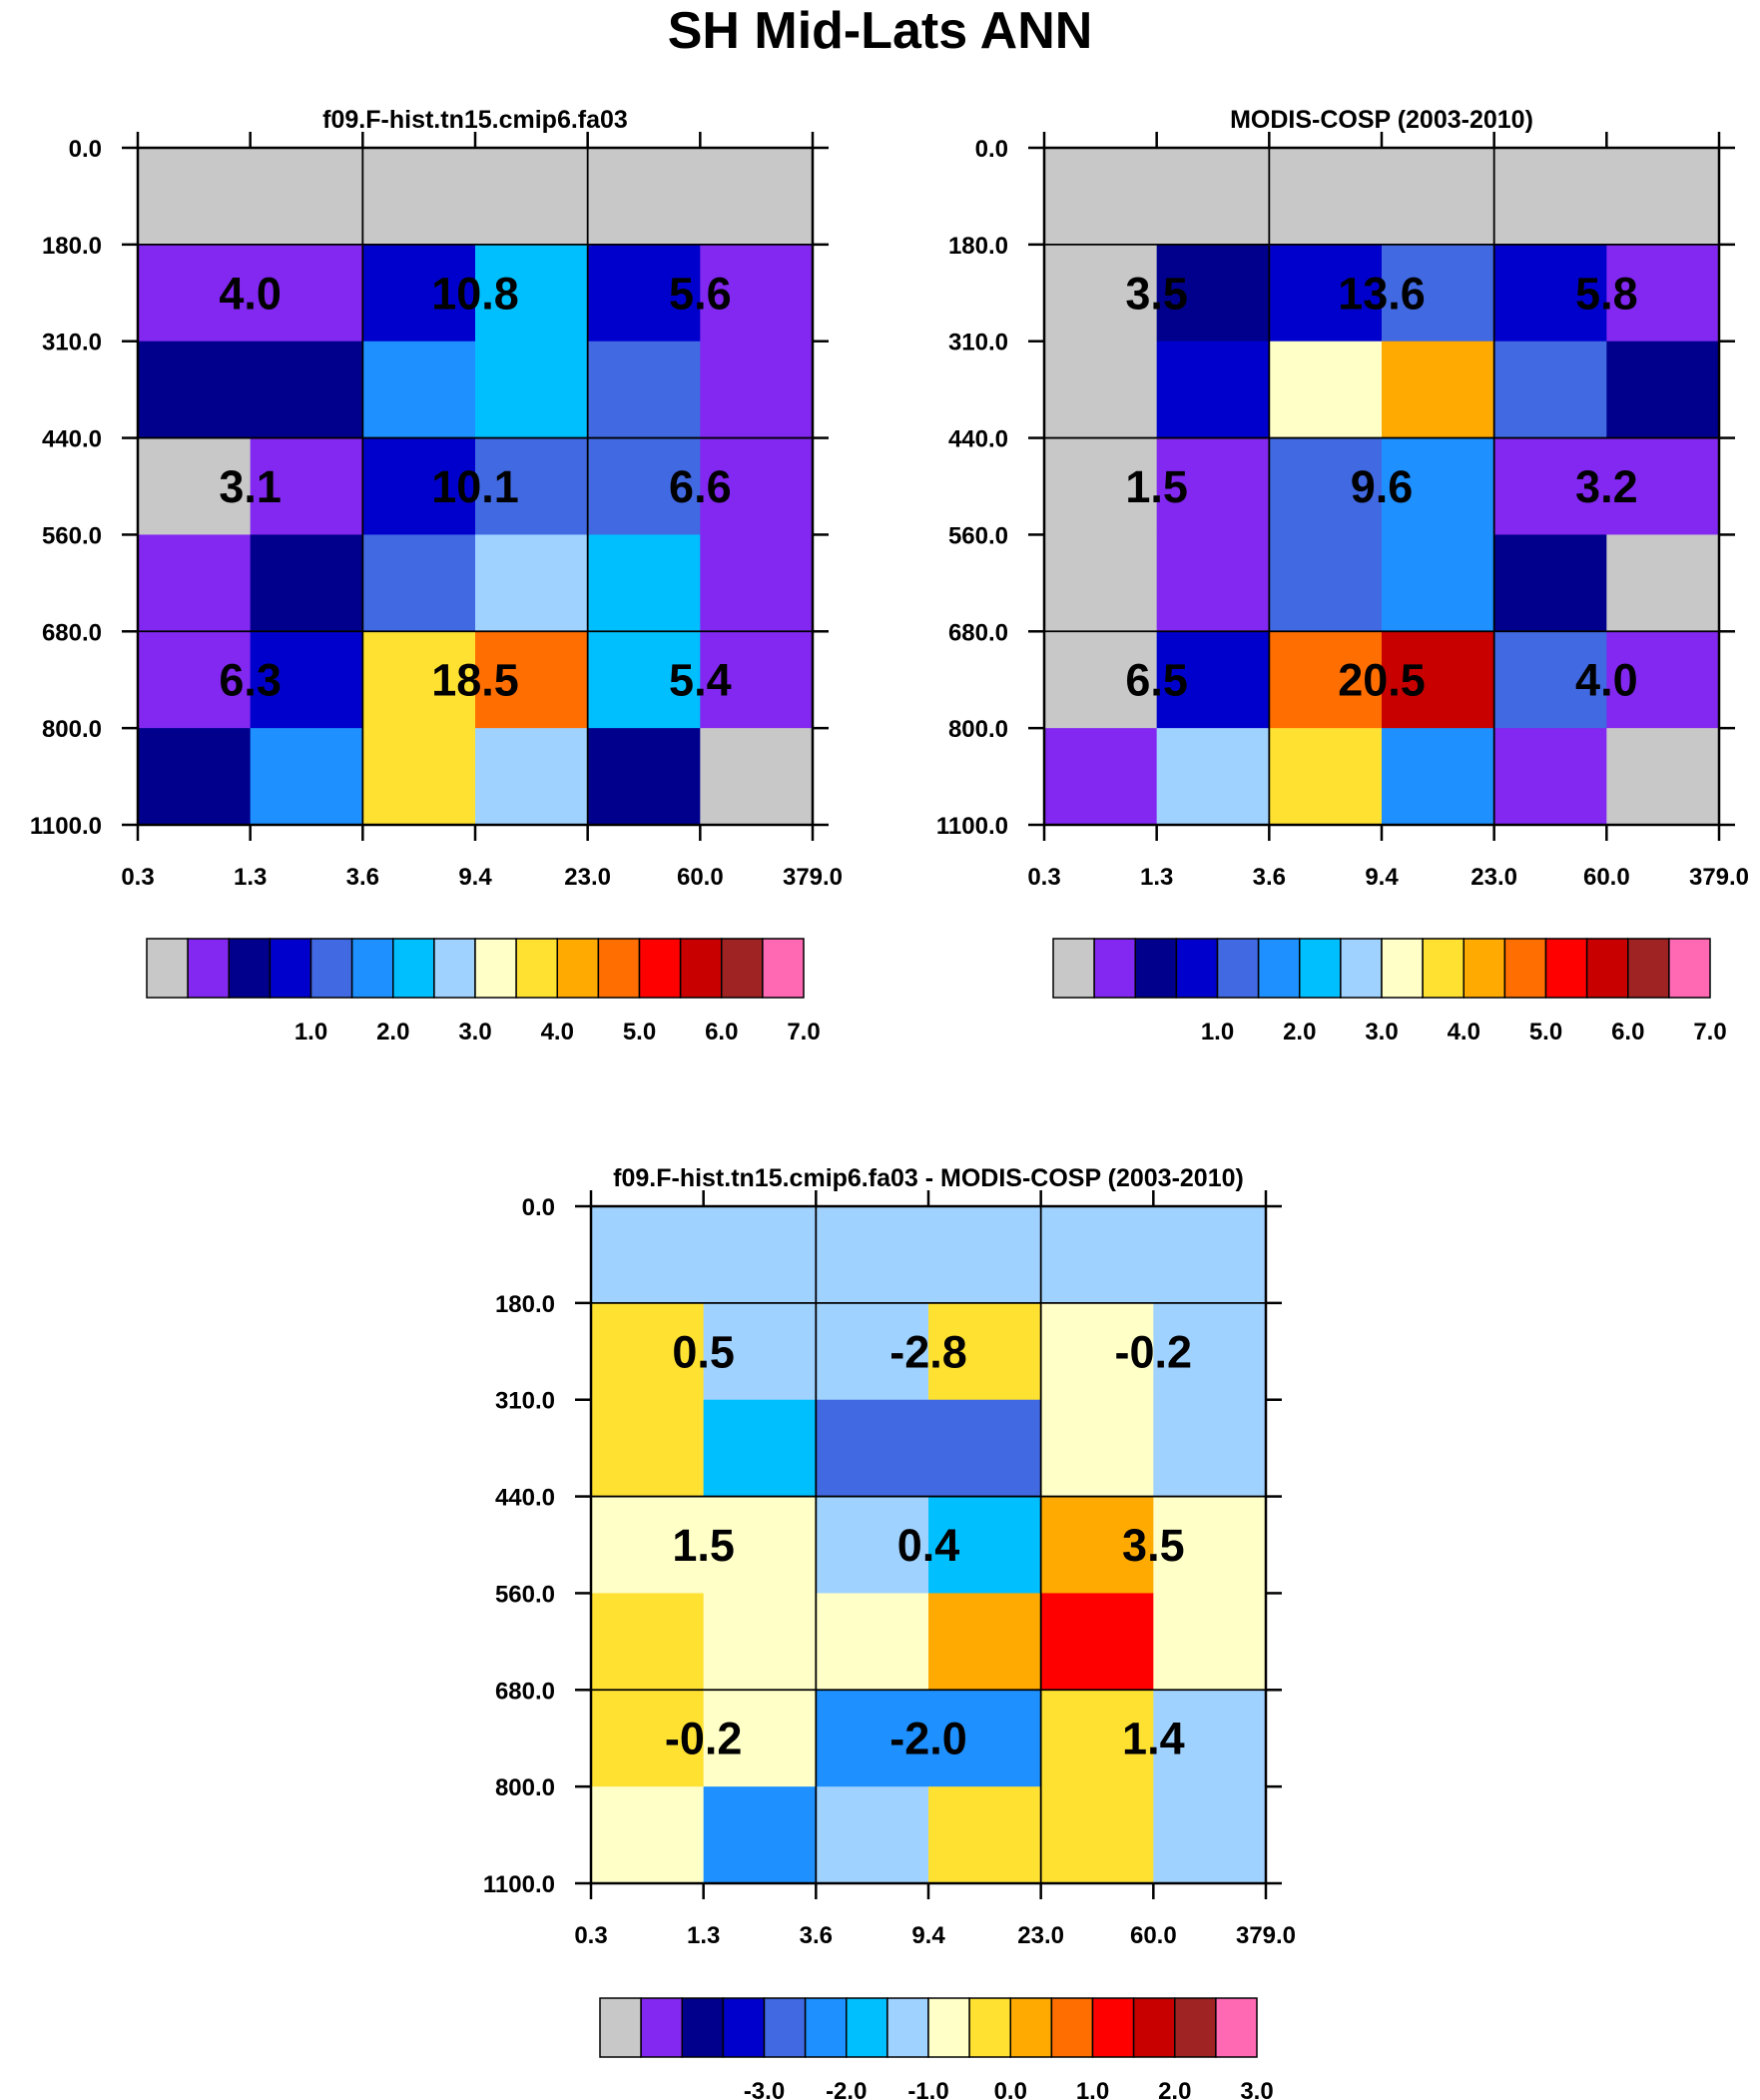  I want to click on colorbar-label: -1.0, so click(927, 2089).